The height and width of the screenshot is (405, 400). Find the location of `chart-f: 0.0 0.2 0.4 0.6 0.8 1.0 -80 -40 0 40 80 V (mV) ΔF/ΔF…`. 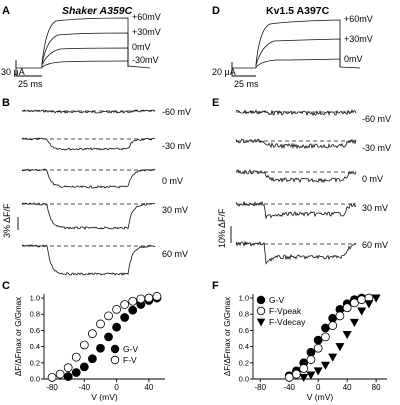

chart-f: 0.0 0.2 0.4 0.6 0.8 1.0 -80 -40 0 40 80 V (mV) ΔF/ΔF… is located at coordinates (305, 348).